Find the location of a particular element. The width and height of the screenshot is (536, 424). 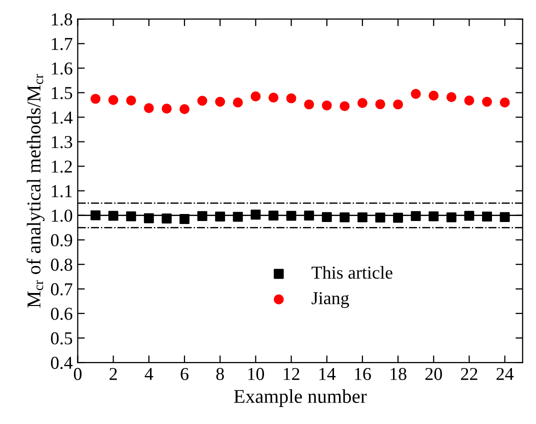

y-tick-label: 1.3 is located at coordinates (62, 142).